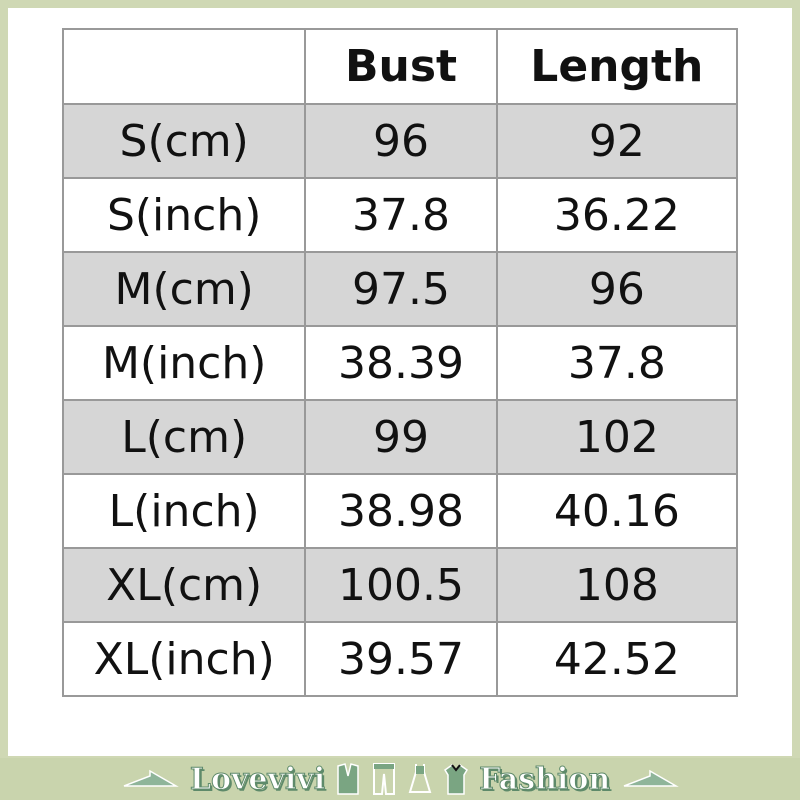 This screenshot has width=800, height=800. I want to click on size-label-cell: XL(cm), so click(184, 585).